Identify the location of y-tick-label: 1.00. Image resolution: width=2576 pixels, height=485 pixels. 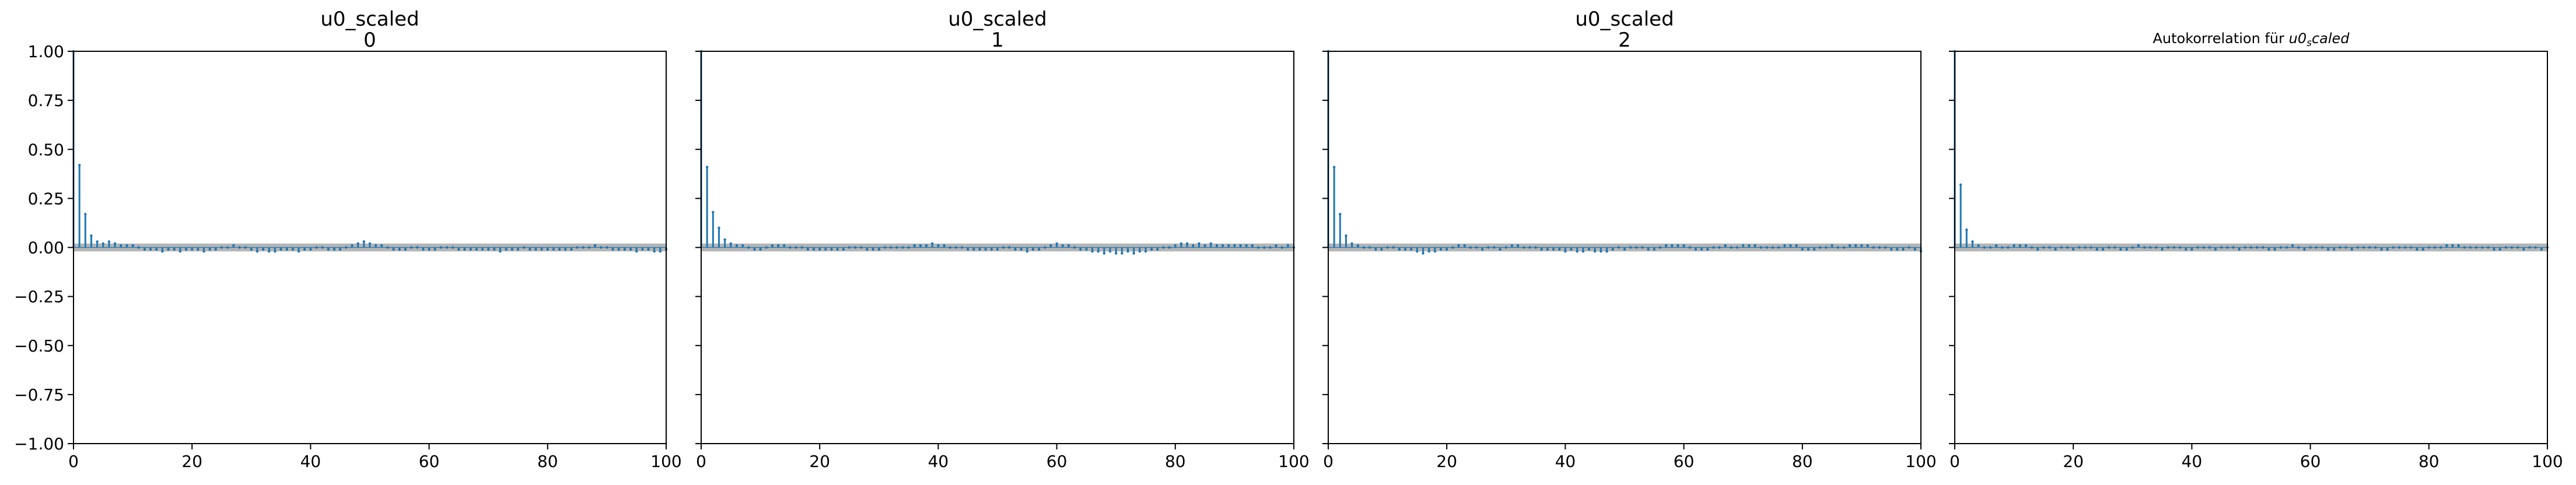
(46, 51).